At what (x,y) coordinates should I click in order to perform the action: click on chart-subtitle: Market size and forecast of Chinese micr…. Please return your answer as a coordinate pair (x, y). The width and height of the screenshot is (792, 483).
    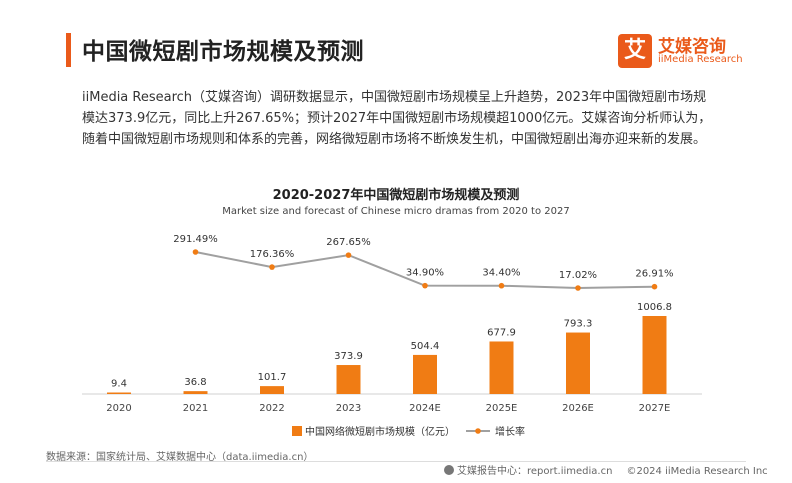
    Looking at the image, I should click on (396, 211).